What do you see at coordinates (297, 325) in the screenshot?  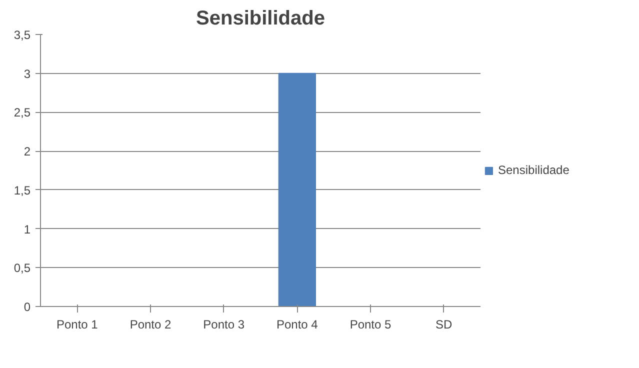 I see `x-tick-label: Ponto 4` at bounding box center [297, 325].